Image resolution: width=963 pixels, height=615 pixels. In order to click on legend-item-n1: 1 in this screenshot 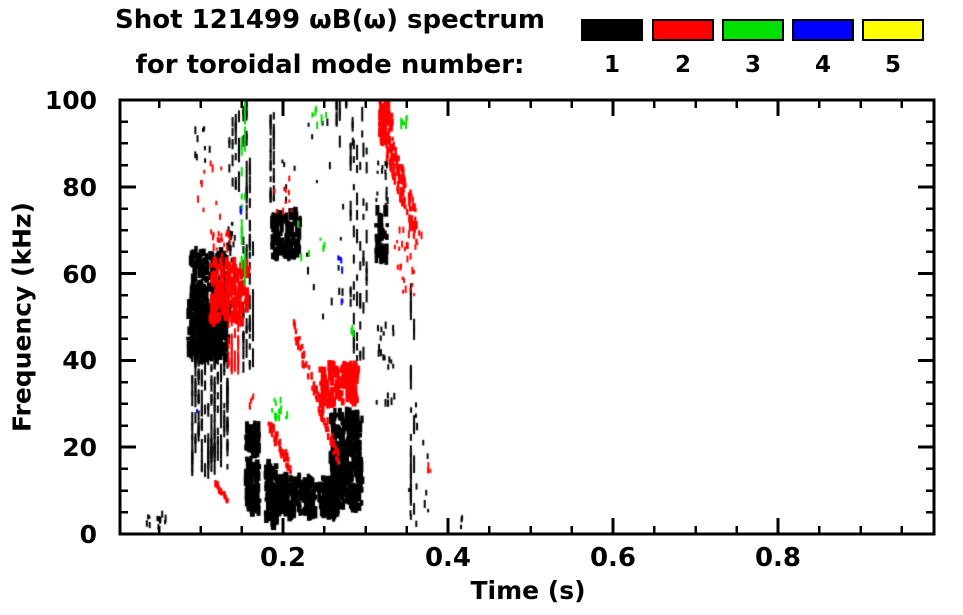, I will do `click(612, 48)`.